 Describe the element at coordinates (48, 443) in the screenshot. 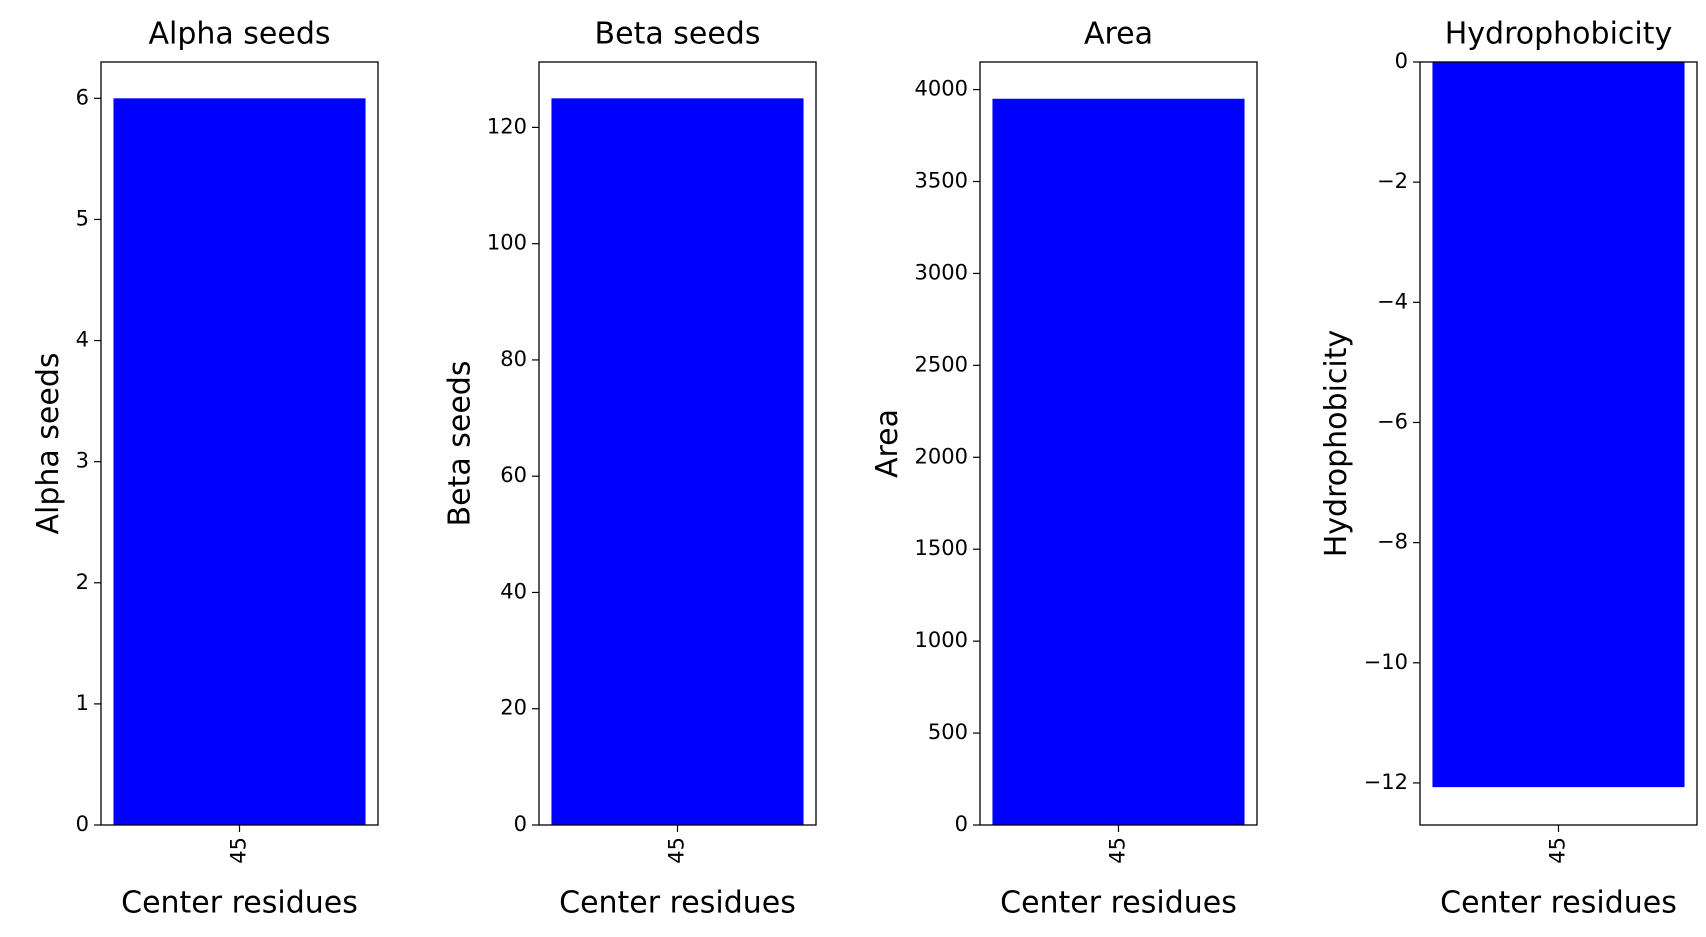

I see `y-axis-label: Alpha seeds` at that location.